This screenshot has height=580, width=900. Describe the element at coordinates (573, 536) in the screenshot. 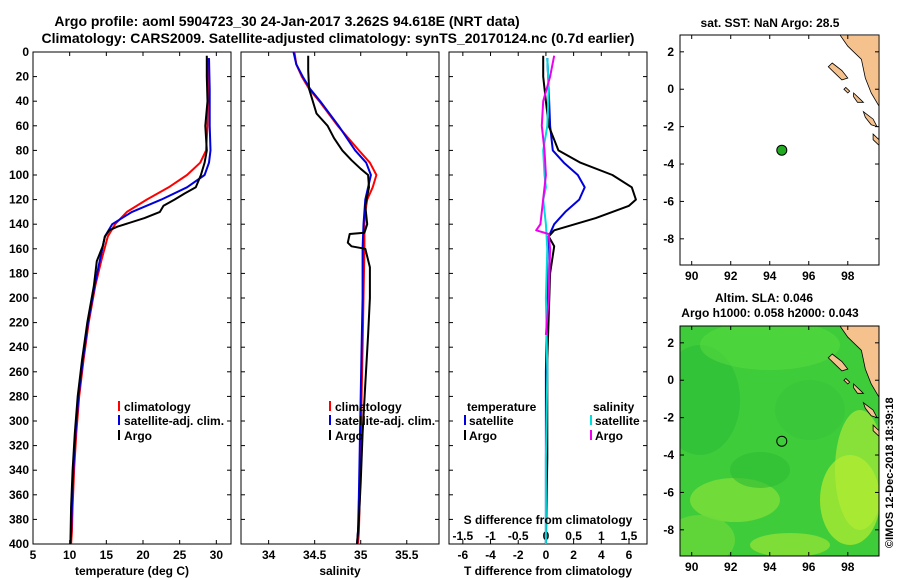

I see `s-tick-label: 0.5` at that location.